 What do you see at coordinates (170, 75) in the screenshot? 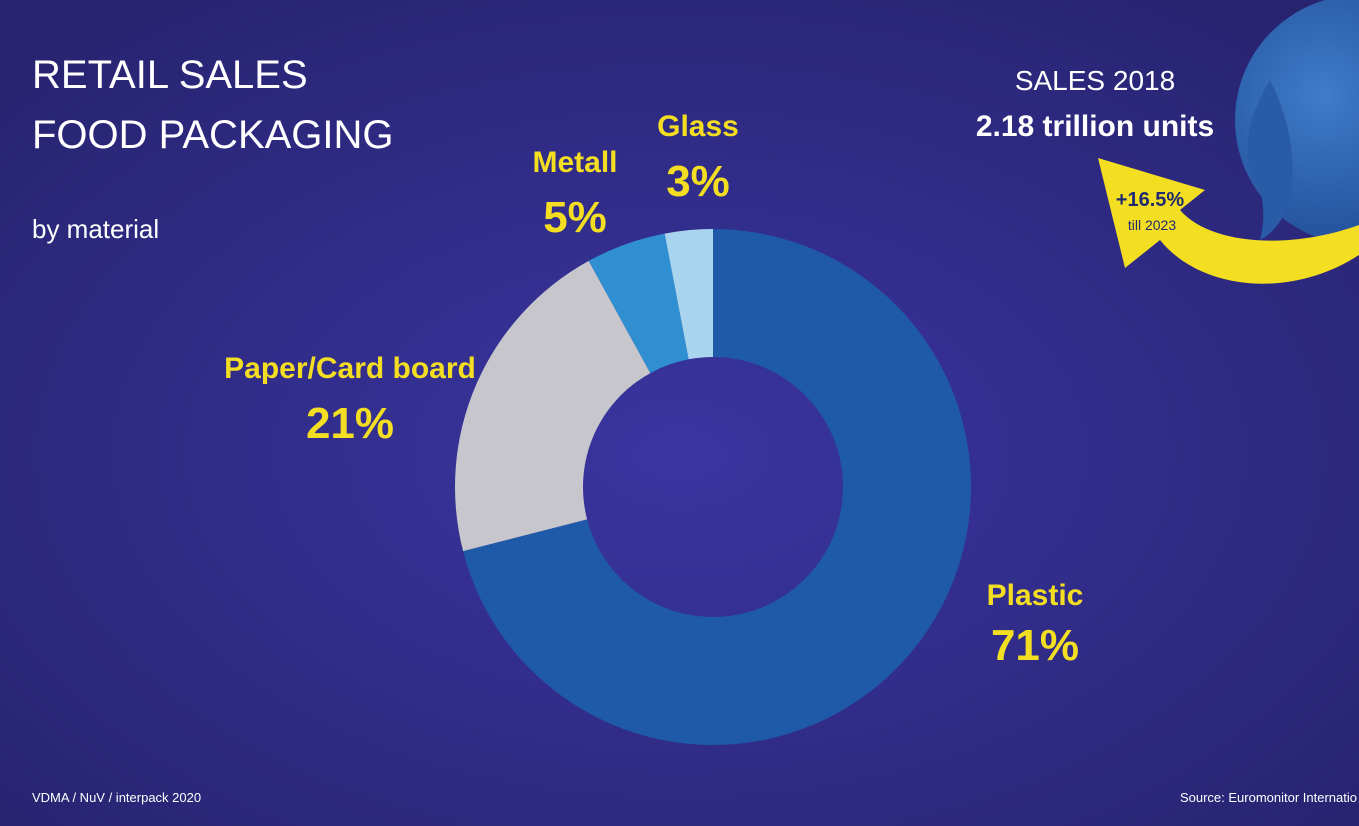
I see `title-line: RETAIL SALES` at bounding box center [170, 75].